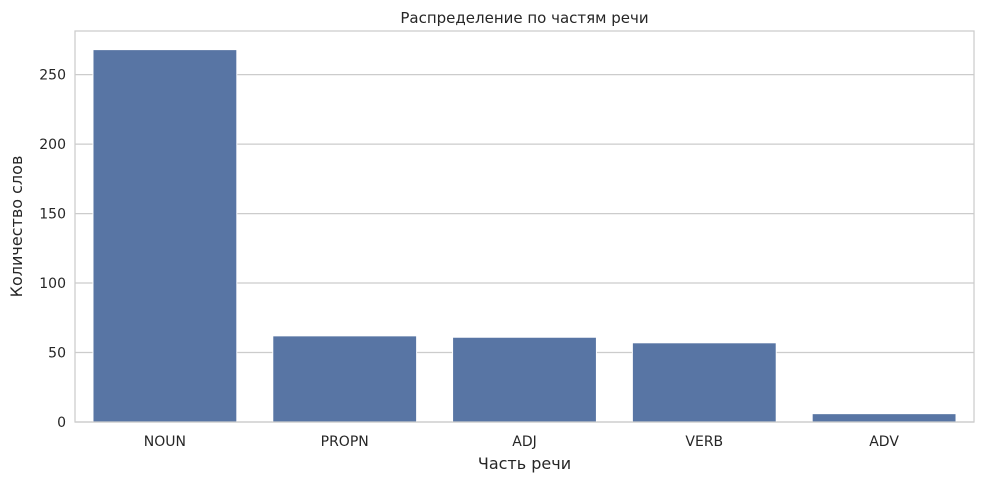 This screenshot has height=488, width=984. What do you see at coordinates (57, 354) in the screenshot?
I see `y-tick-label: 50` at bounding box center [57, 354].